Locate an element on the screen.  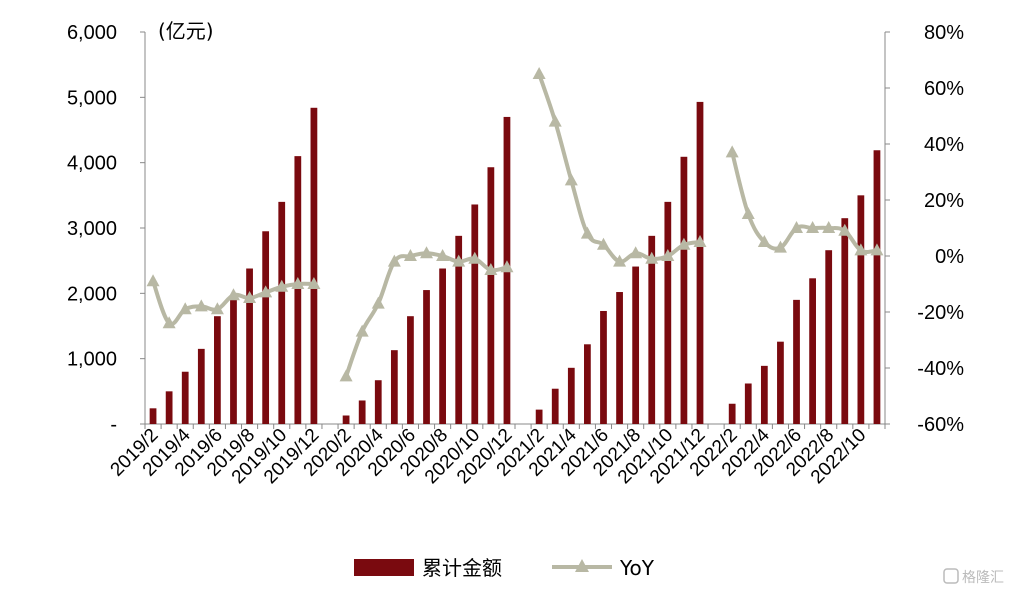
y-axis-right: -60% -40% -20% 0% 20% 40% 60% 80% is located at coordinates (940, 229).